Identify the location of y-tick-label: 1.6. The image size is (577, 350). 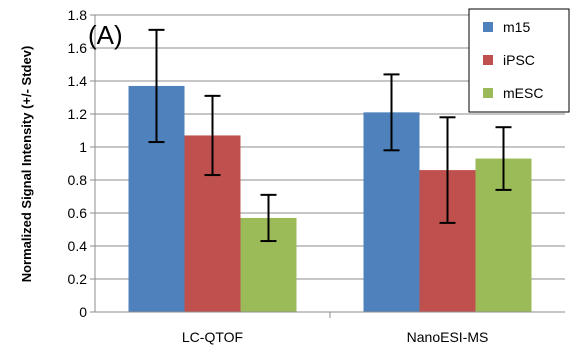
(78, 48).